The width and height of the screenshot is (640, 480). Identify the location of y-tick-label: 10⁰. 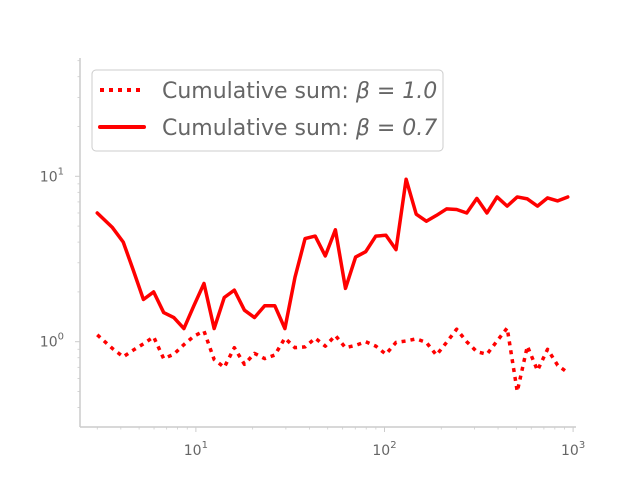
(52, 341).